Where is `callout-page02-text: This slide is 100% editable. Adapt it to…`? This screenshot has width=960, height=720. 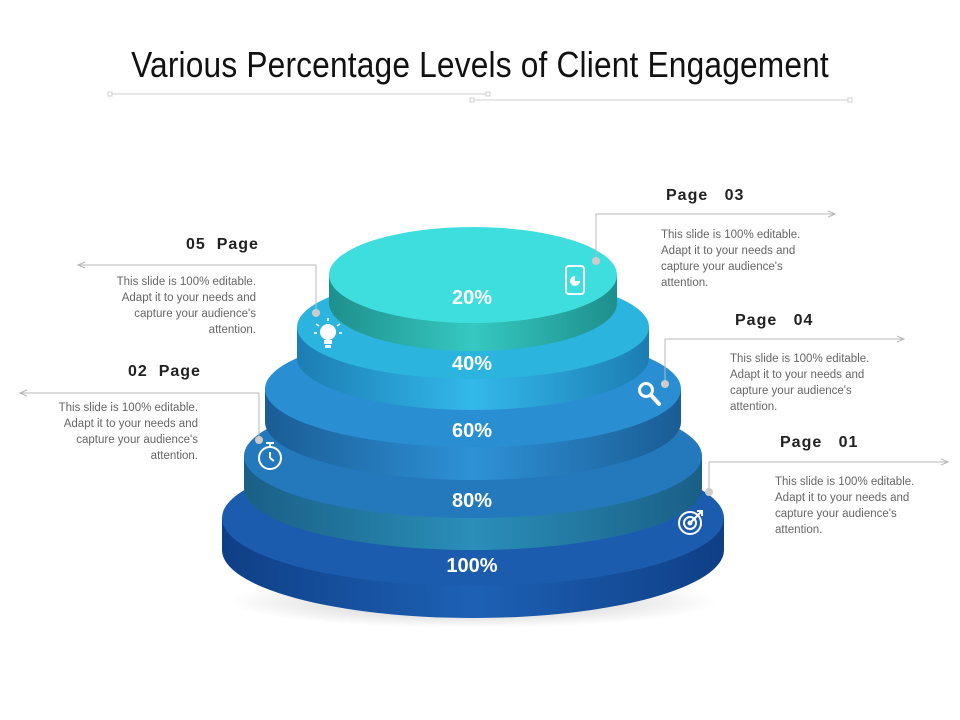
callout-page02-text: This slide is 100% editable. Adapt it to… is located at coordinates (128, 432).